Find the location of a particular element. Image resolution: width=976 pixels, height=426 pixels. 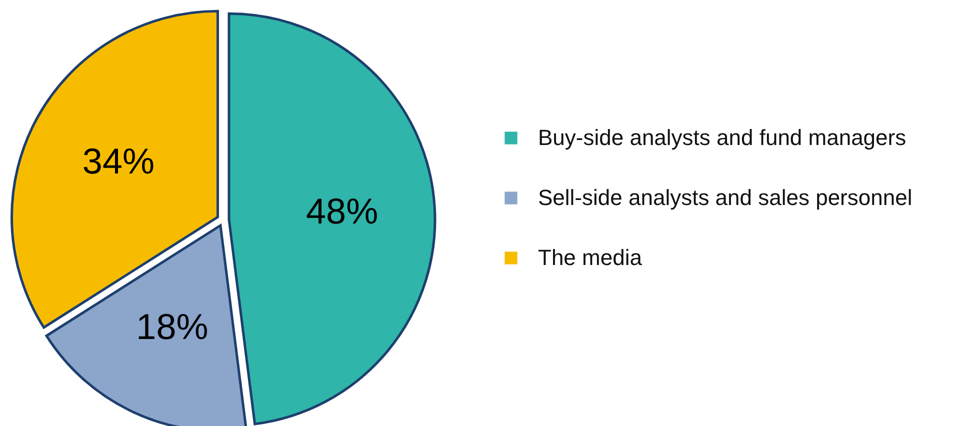

legend-label: Buy-side analysts and fund managers is located at coordinates (722, 137).